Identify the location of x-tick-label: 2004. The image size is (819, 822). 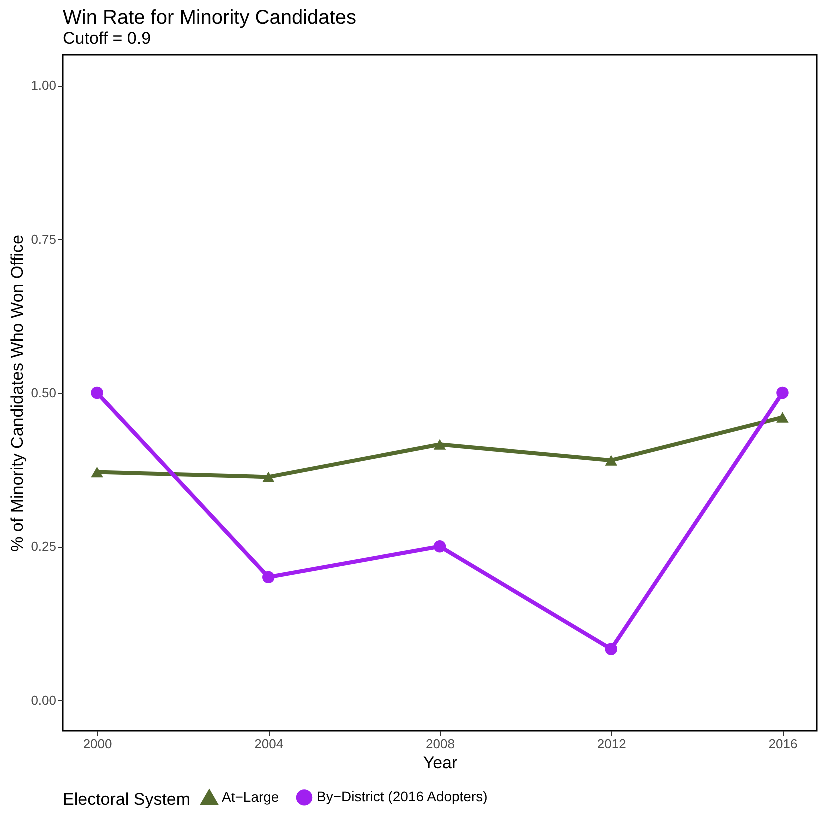
(269, 744).